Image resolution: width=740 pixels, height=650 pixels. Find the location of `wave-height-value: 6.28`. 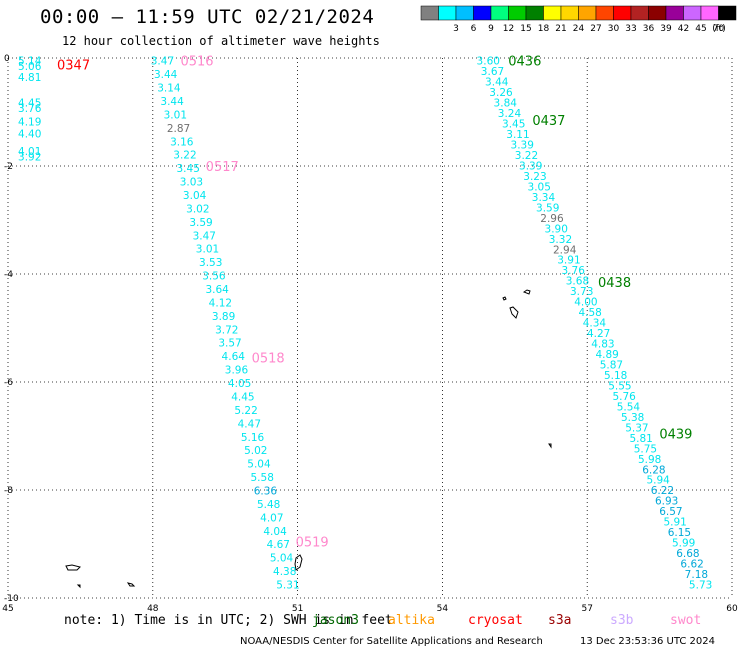

wave-height-value: 6.28 is located at coordinates (653, 470).